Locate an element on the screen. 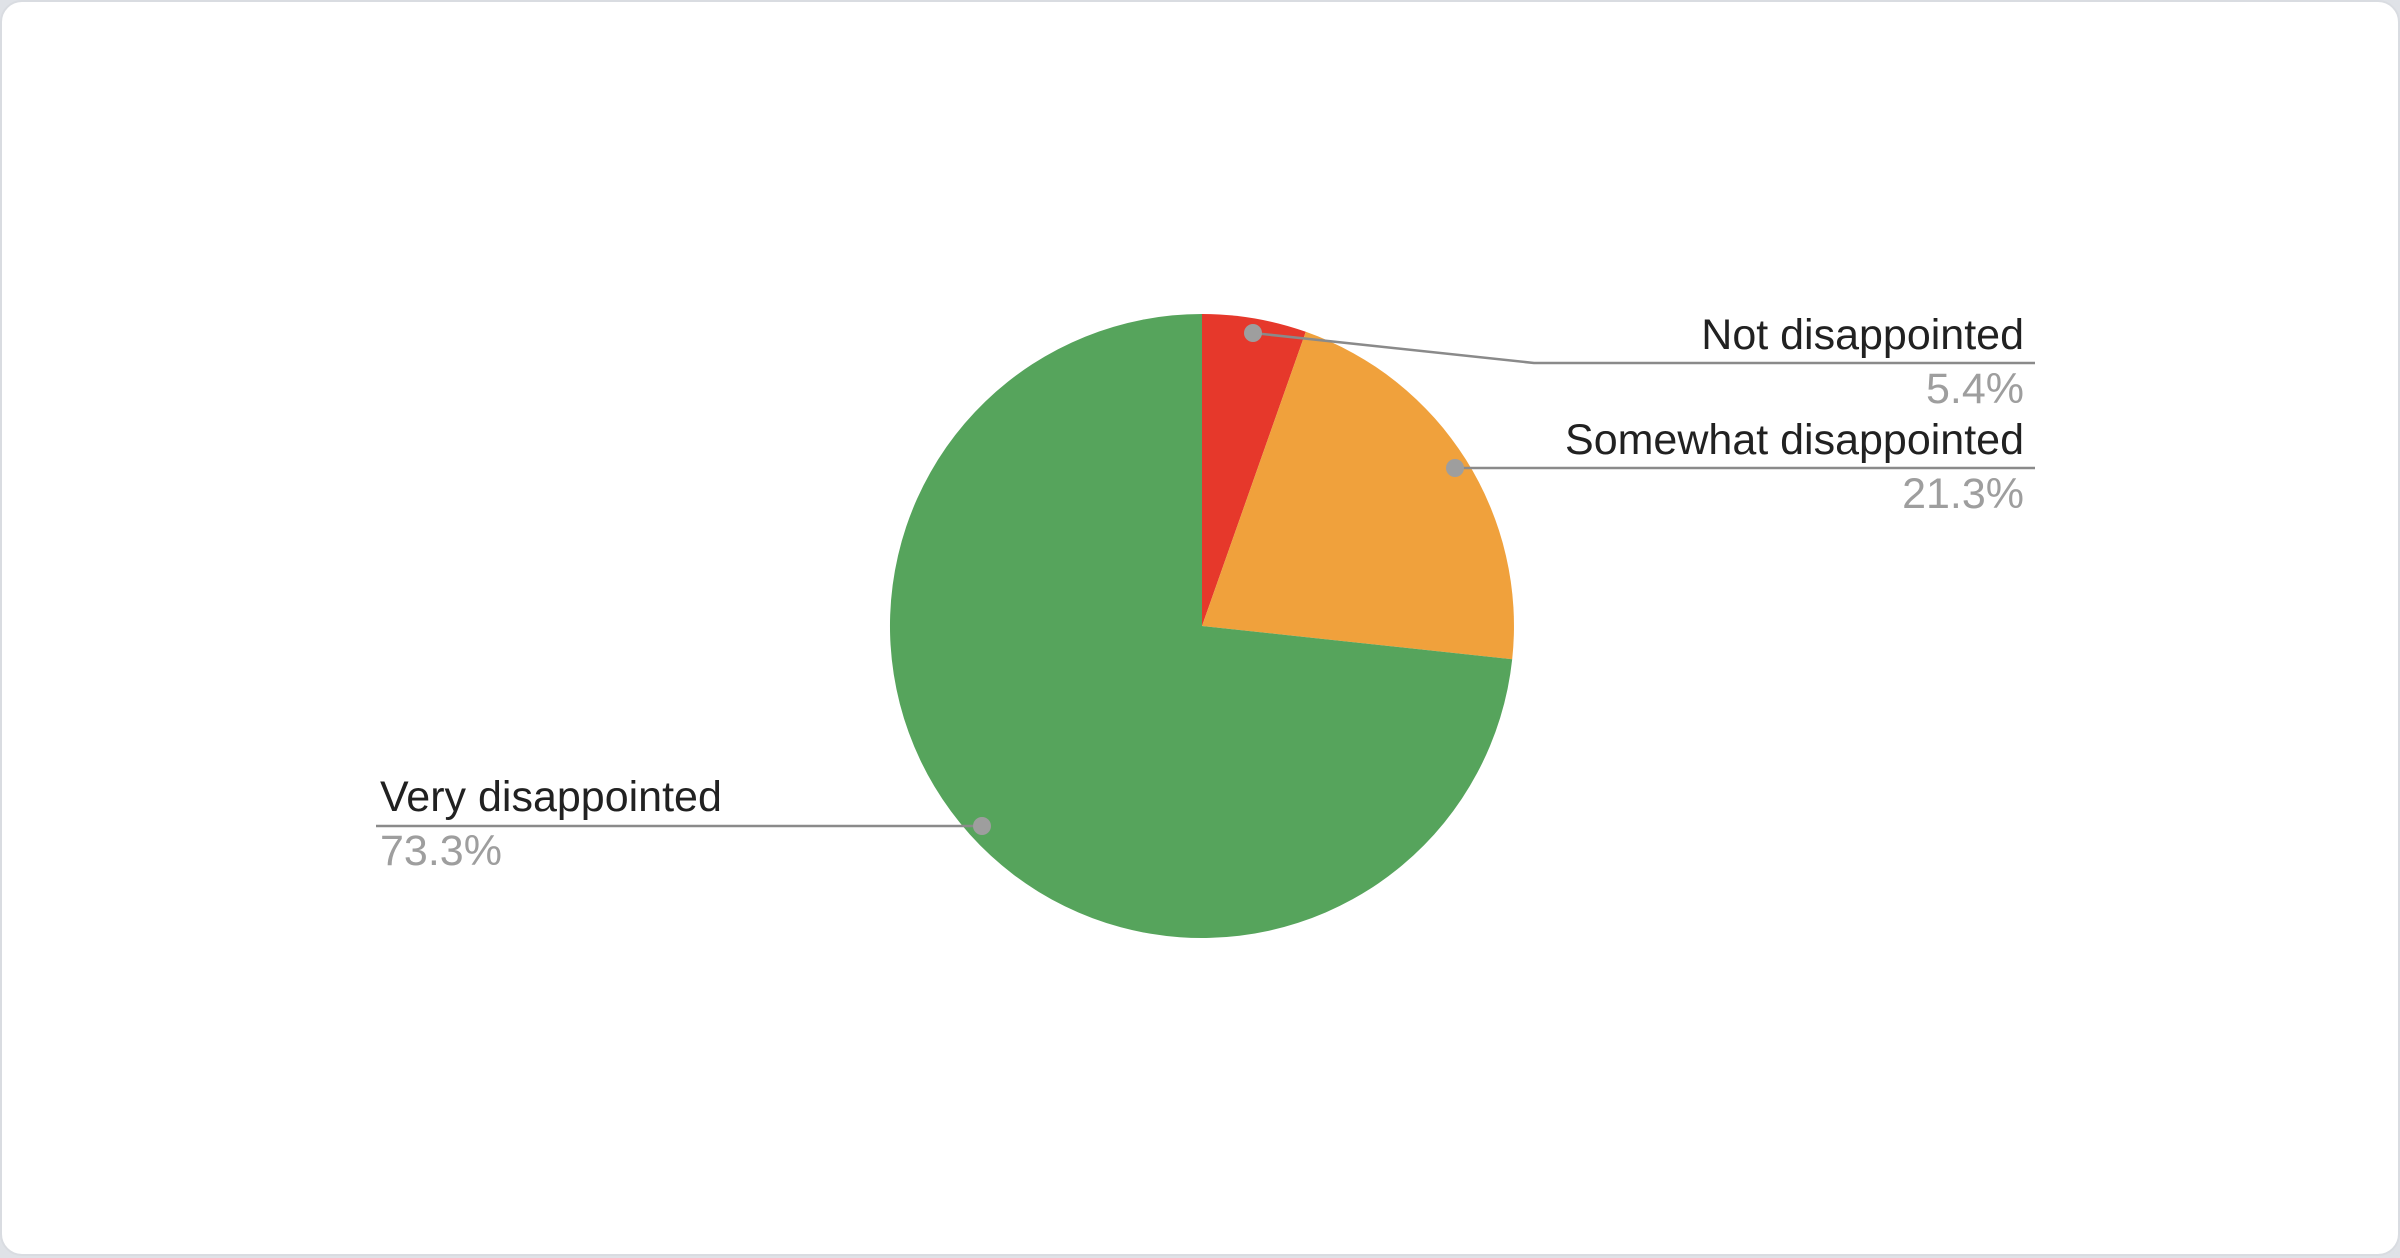 This screenshot has height=1258, width=2400. leader-dot-very-disappointed is located at coordinates (982, 826).